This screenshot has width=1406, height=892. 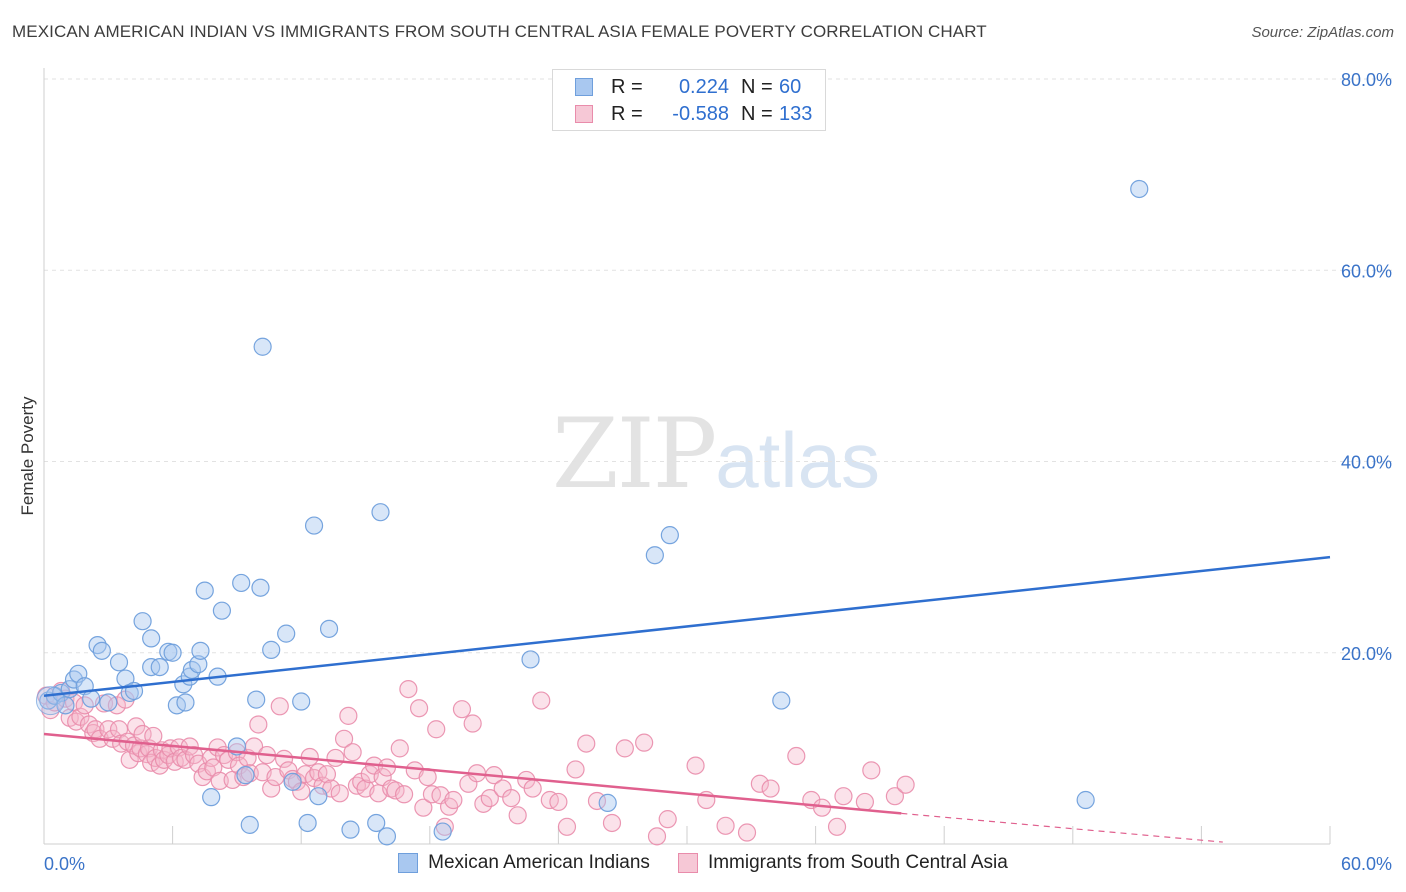 What do you see at coordinates (1062, 827) in the screenshot?
I see `pink-trend-extension` at bounding box center [1062, 827].